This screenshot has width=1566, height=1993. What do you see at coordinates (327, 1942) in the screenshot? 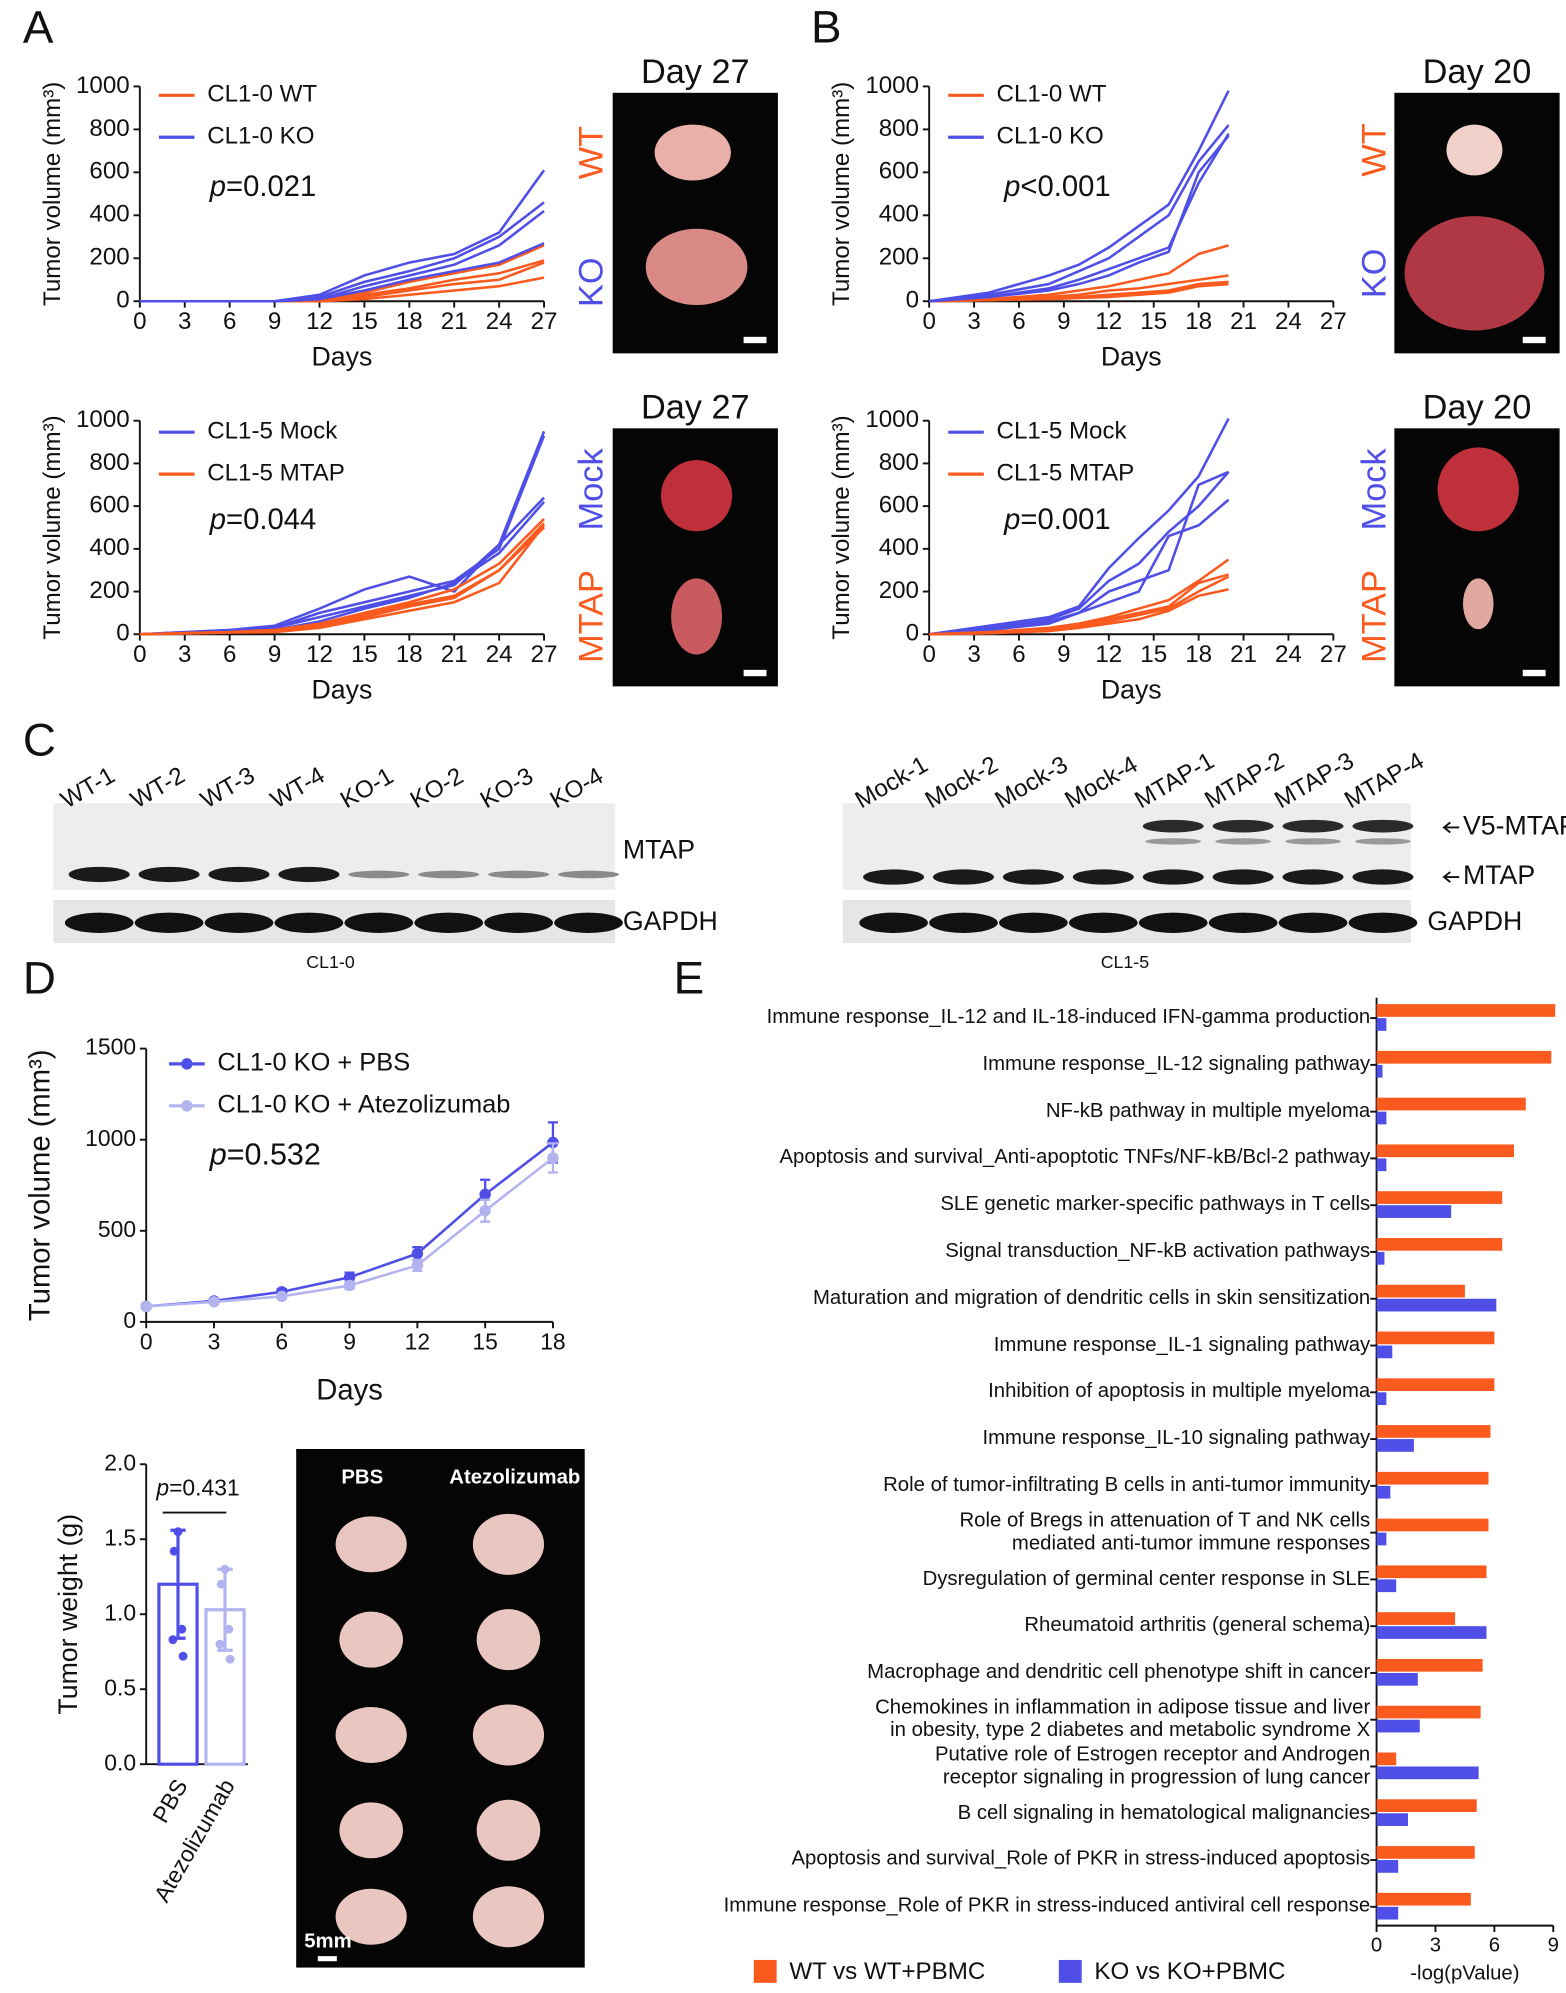
I see `scale-label: 5mm` at bounding box center [327, 1942].